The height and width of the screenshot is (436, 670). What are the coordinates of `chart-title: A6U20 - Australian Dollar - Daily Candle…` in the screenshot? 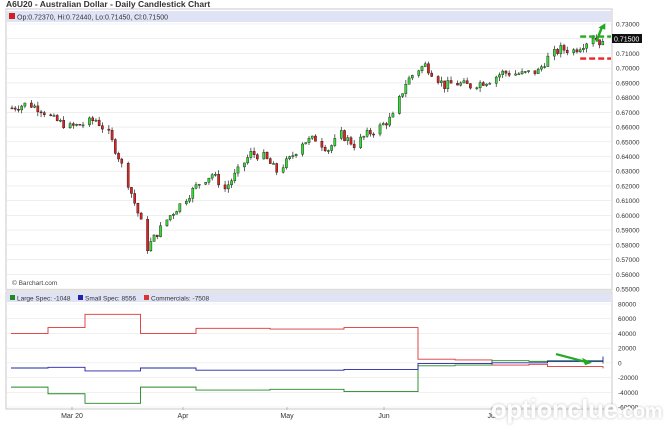 It's located at (108, 4).